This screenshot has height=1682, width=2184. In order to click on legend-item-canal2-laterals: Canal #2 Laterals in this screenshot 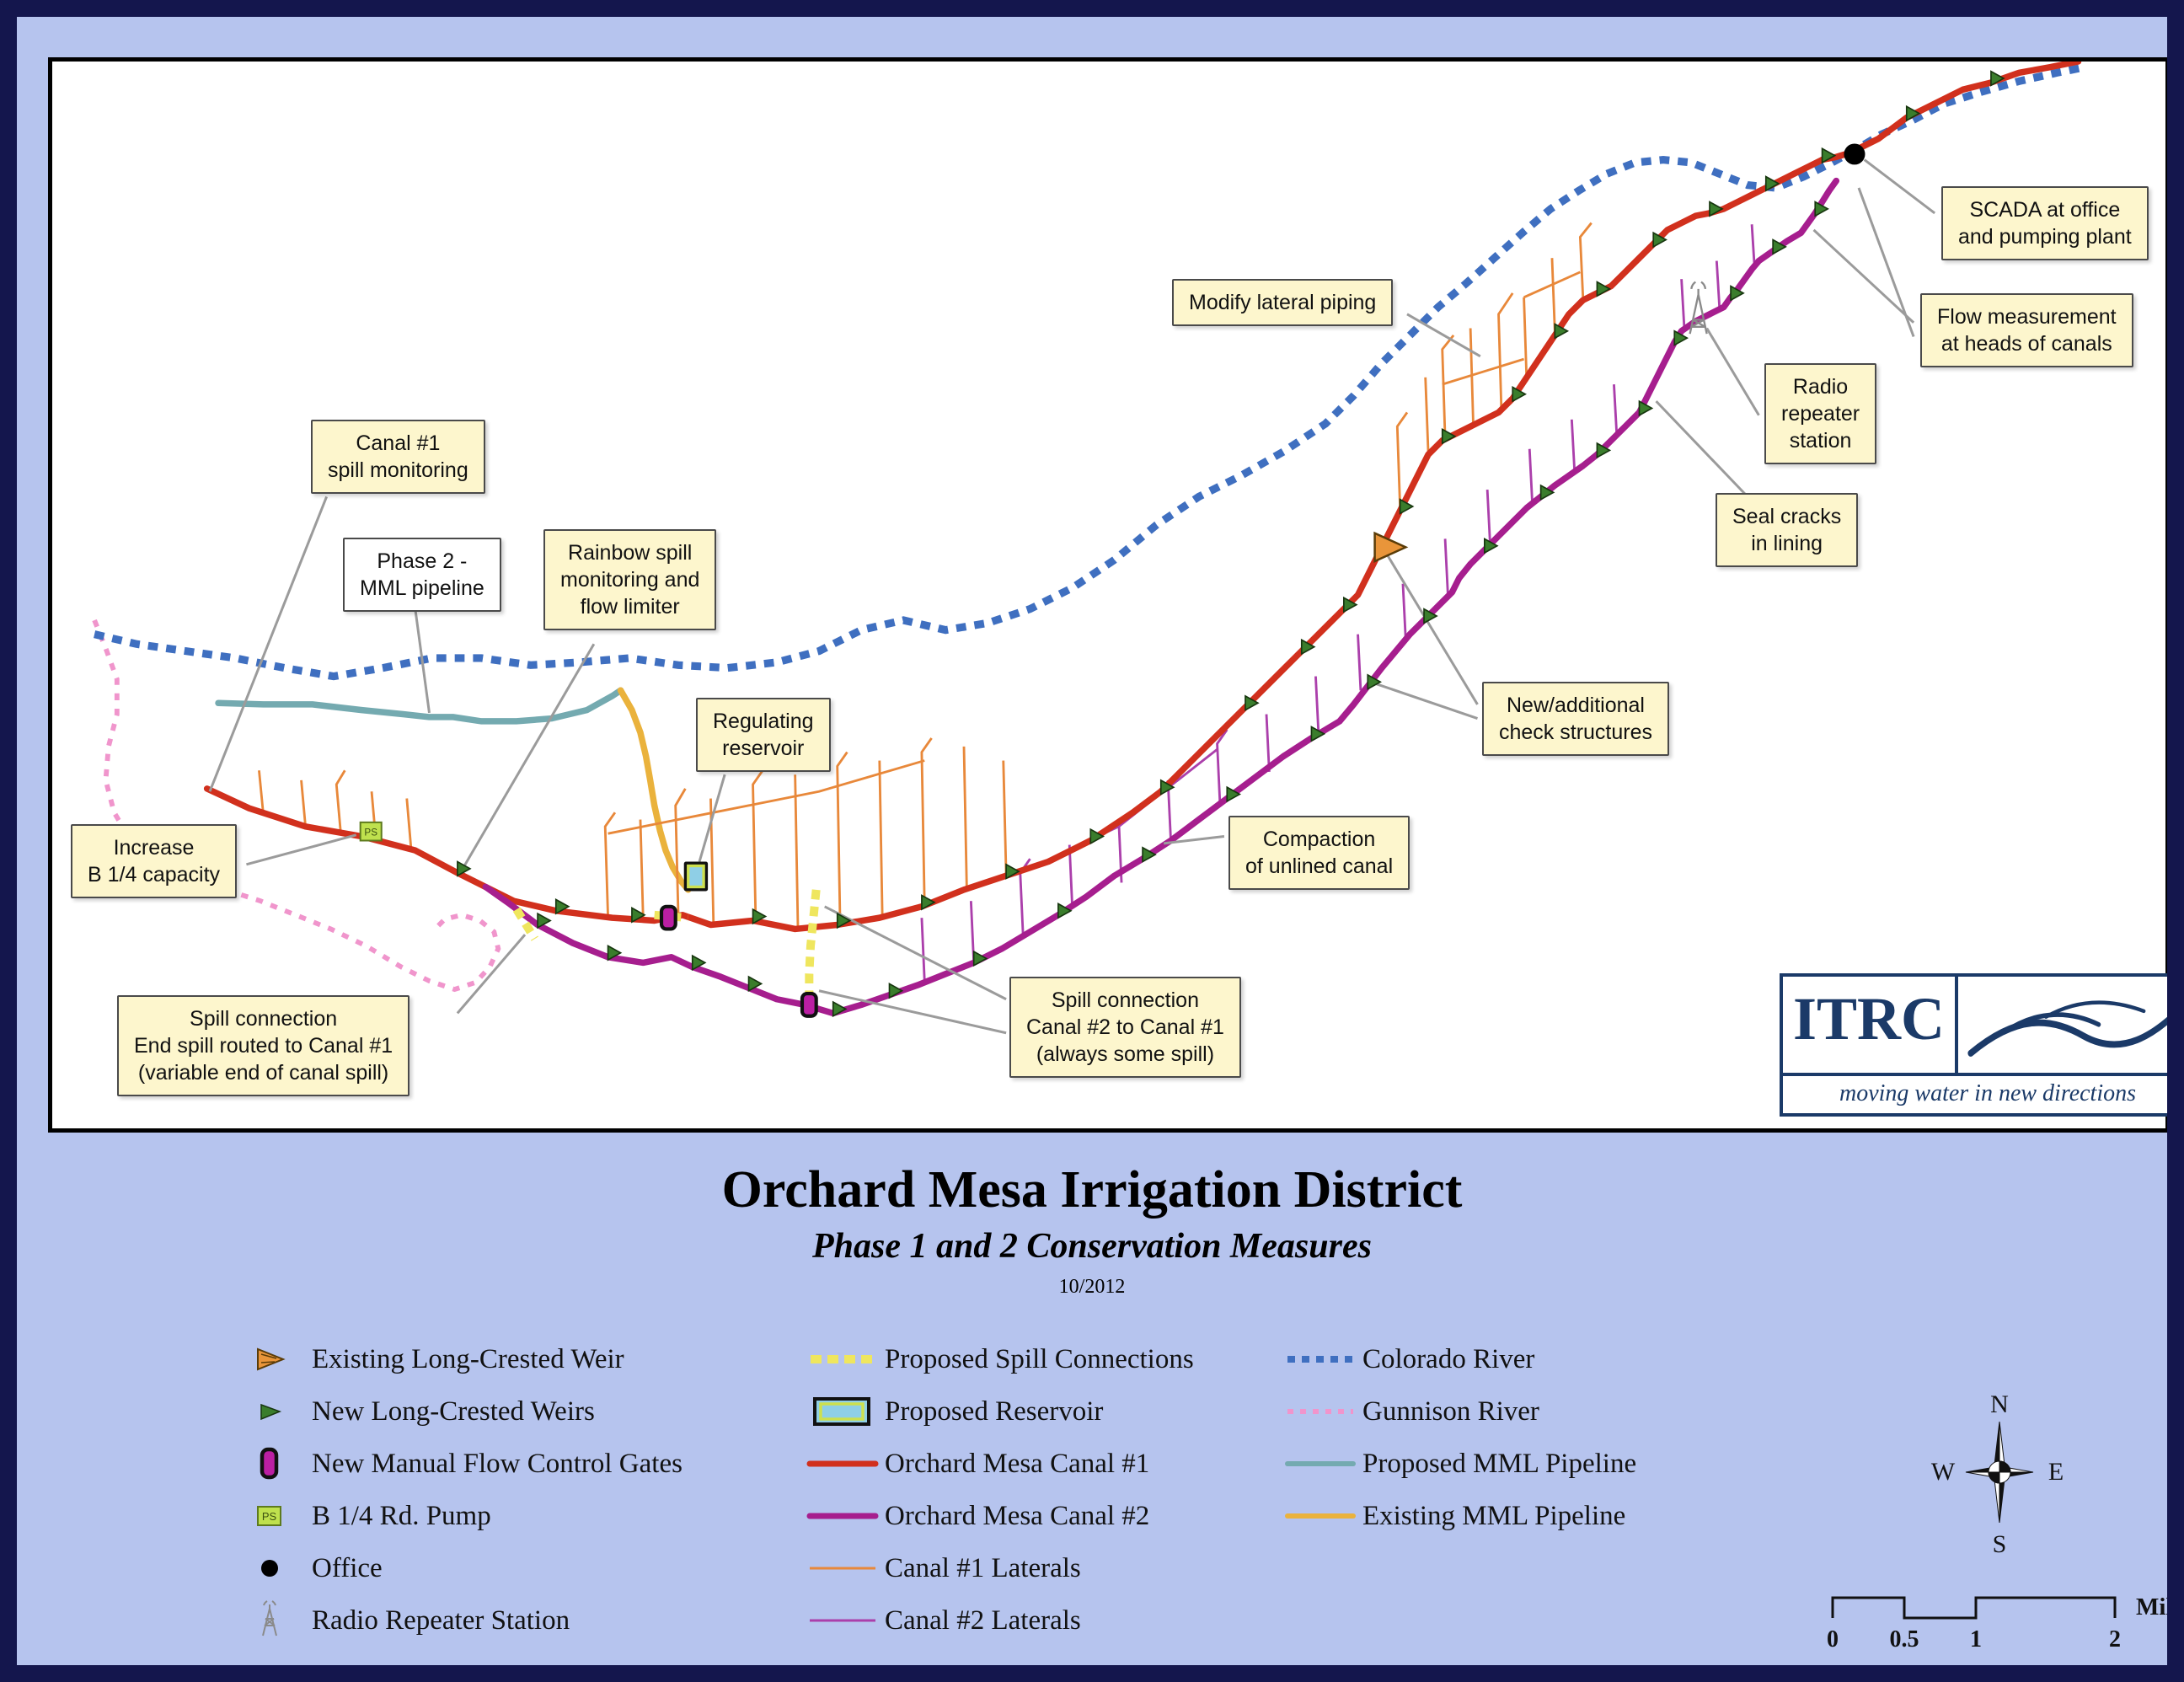, I will do `click(997, 1620)`.